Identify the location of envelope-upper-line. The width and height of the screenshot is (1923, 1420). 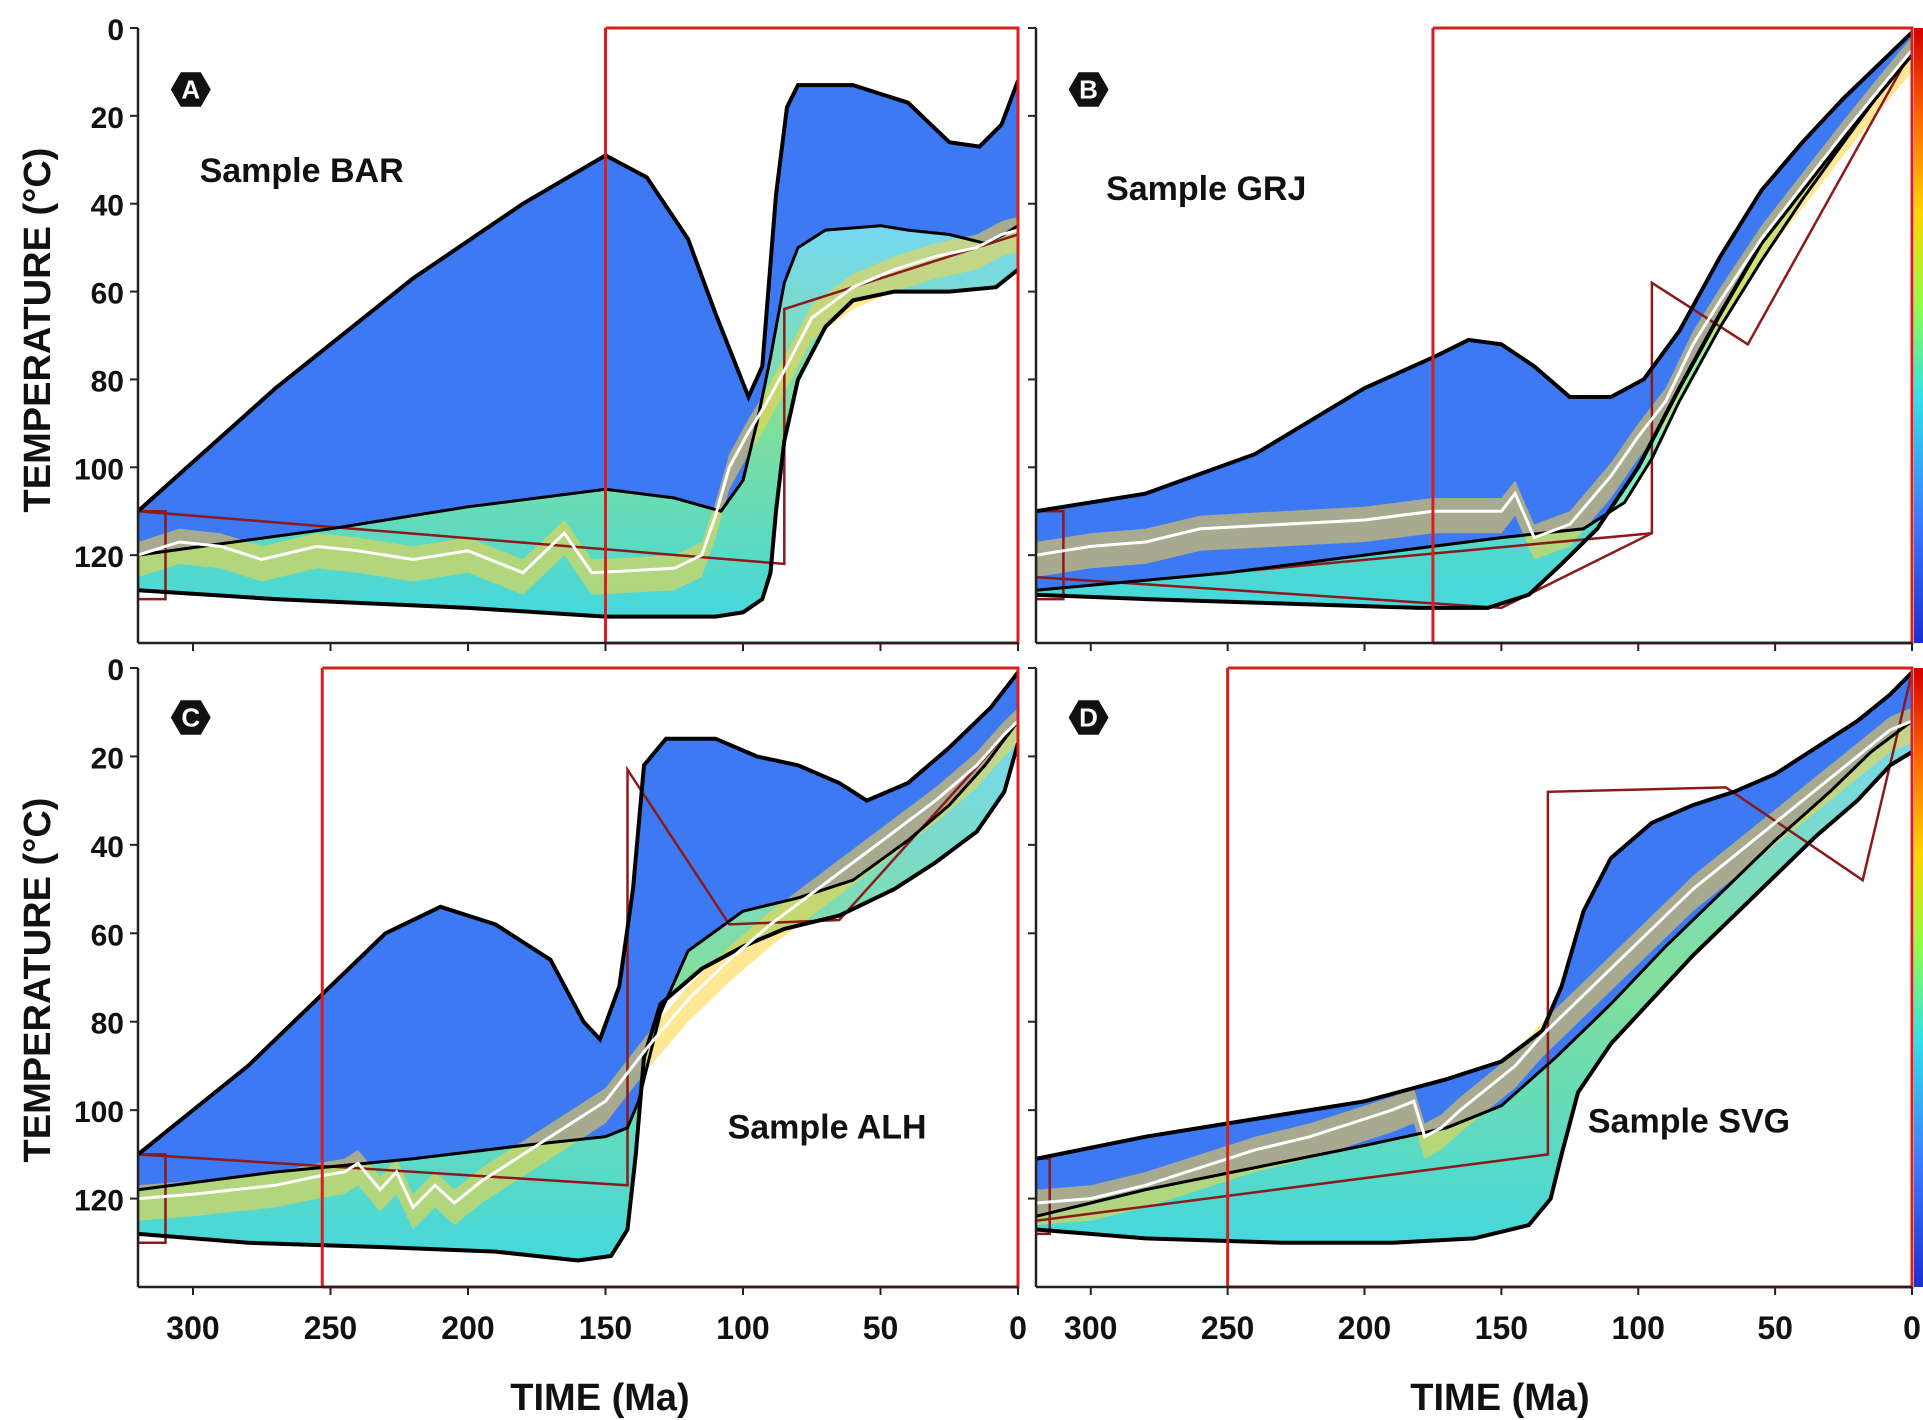
(578, 296).